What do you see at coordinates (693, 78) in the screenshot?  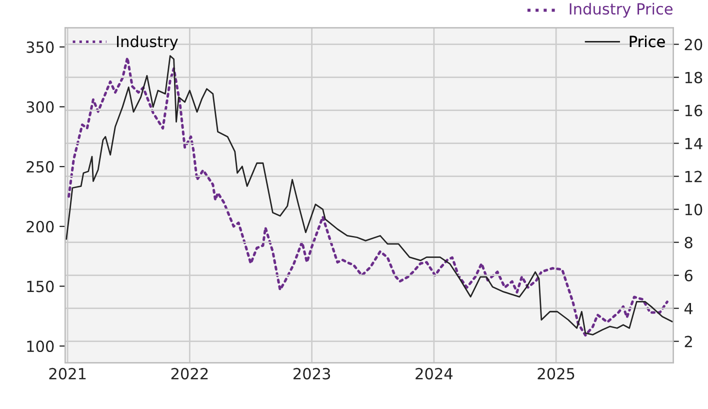 I see `y2-tick-label: 18` at bounding box center [693, 78].